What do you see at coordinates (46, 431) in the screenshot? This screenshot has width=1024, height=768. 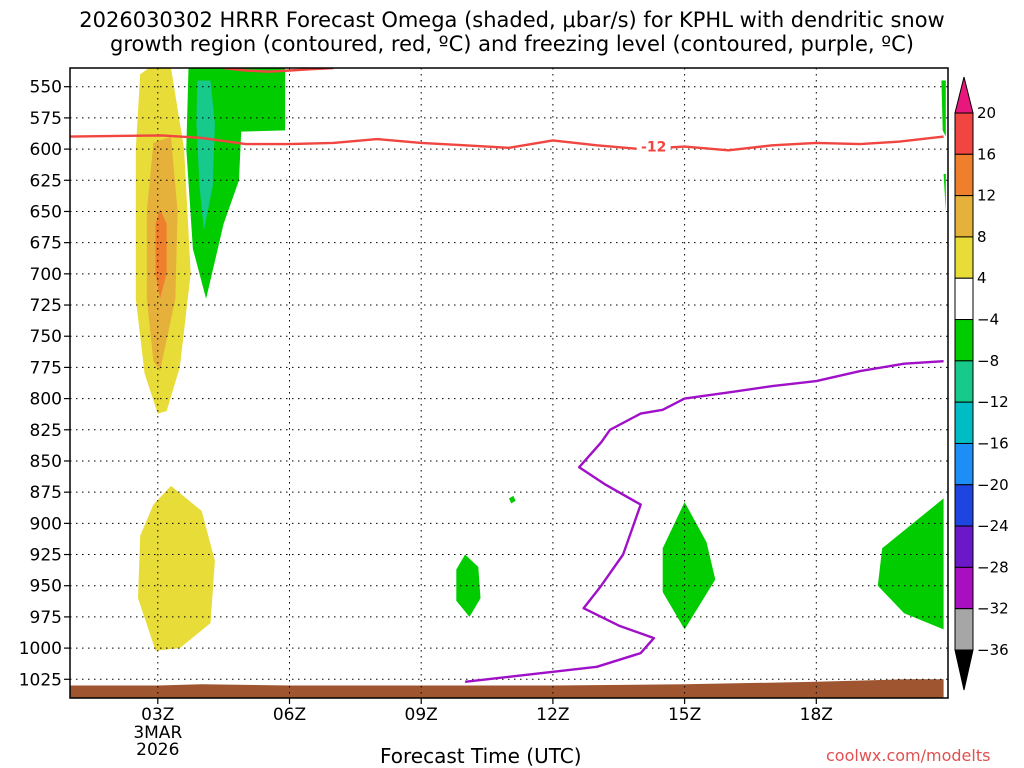 I see `y-tick-label: 825` at bounding box center [46, 431].